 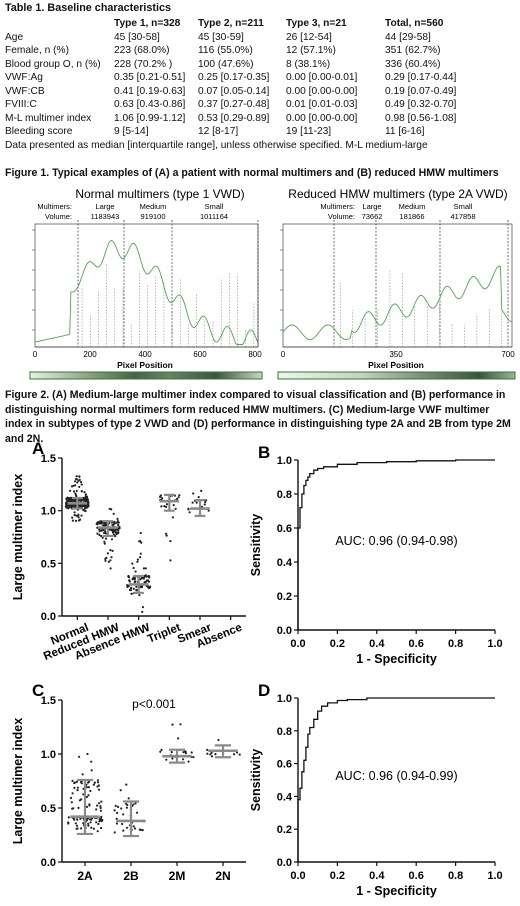 What do you see at coordinates (311, 50) in the screenshot?
I see `table-cell: 12 (57.1%)` at bounding box center [311, 50].